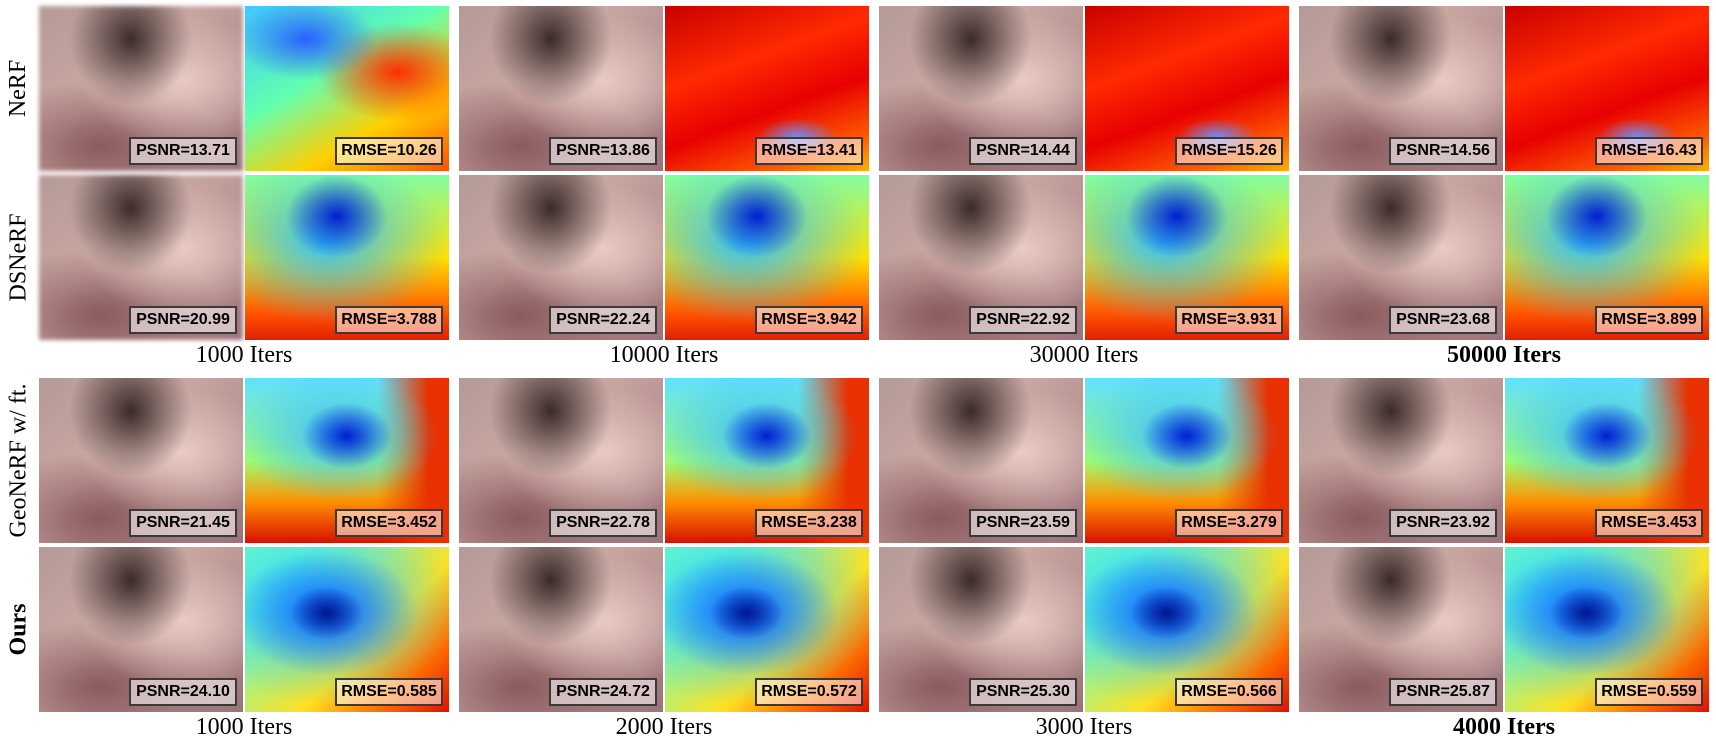 The width and height of the screenshot is (1716, 747). I want to click on iteration-label: 3000 Iters, so click(1084, 727).